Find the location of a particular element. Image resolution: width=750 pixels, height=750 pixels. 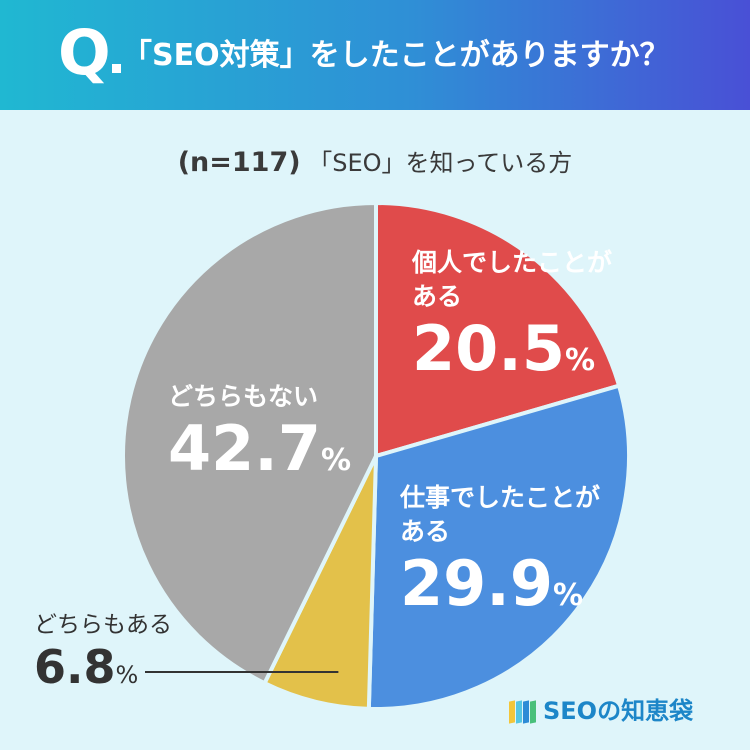

audience-label: 「SEO」を知っている方 is located at coordinates (440, 163).